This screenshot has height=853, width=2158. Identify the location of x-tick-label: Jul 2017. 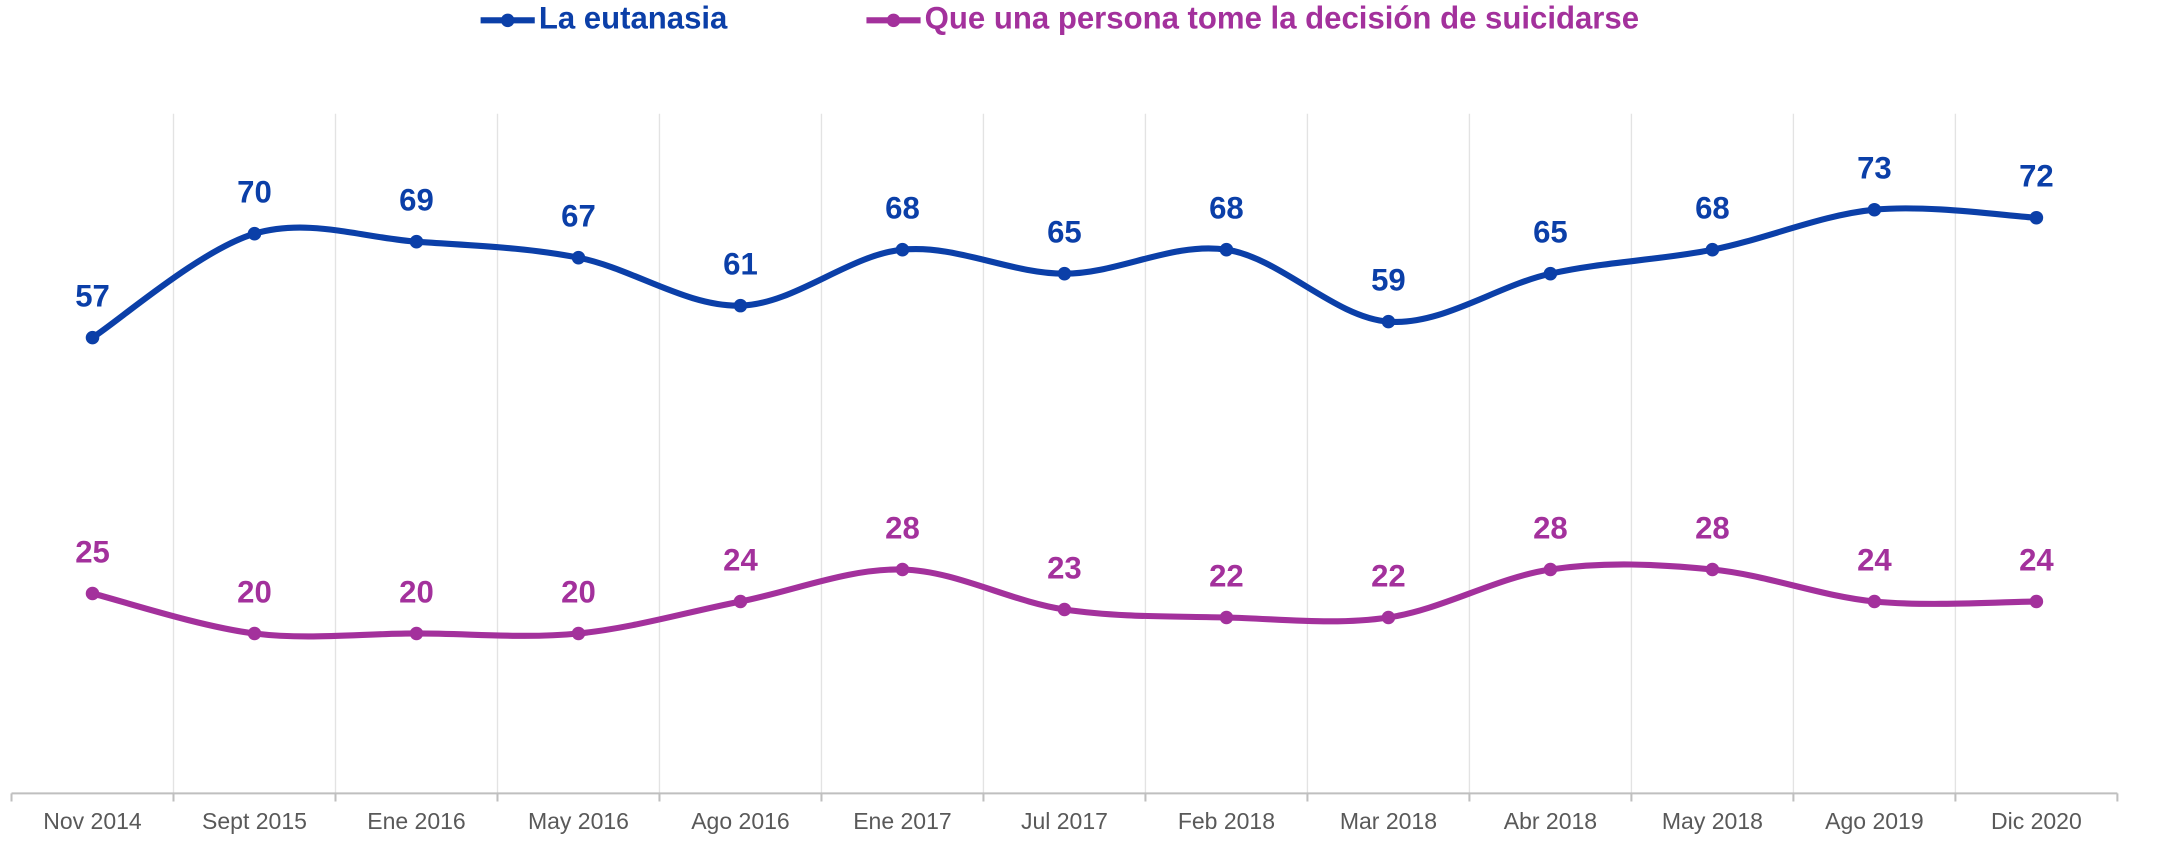
(1064, 821).